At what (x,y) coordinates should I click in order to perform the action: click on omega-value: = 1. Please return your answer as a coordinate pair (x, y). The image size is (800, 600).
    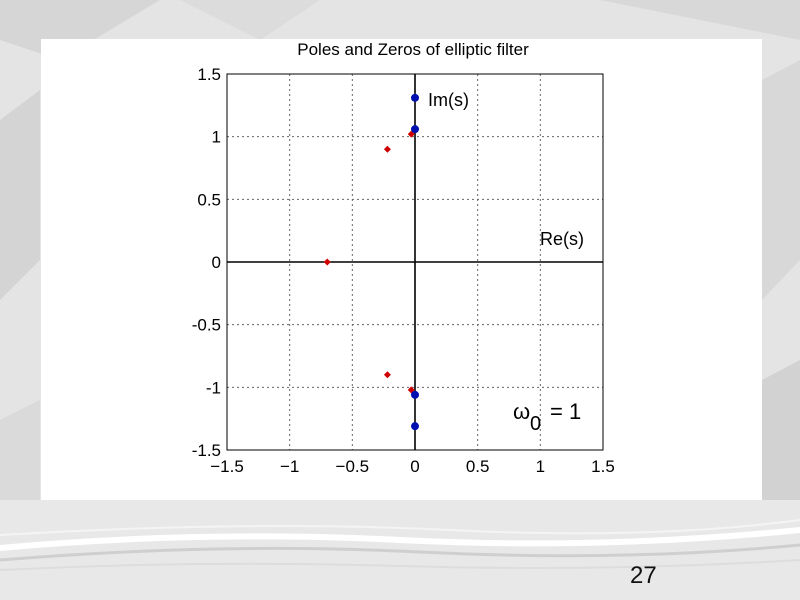
    Looking at the image, I should click on (565, 411).